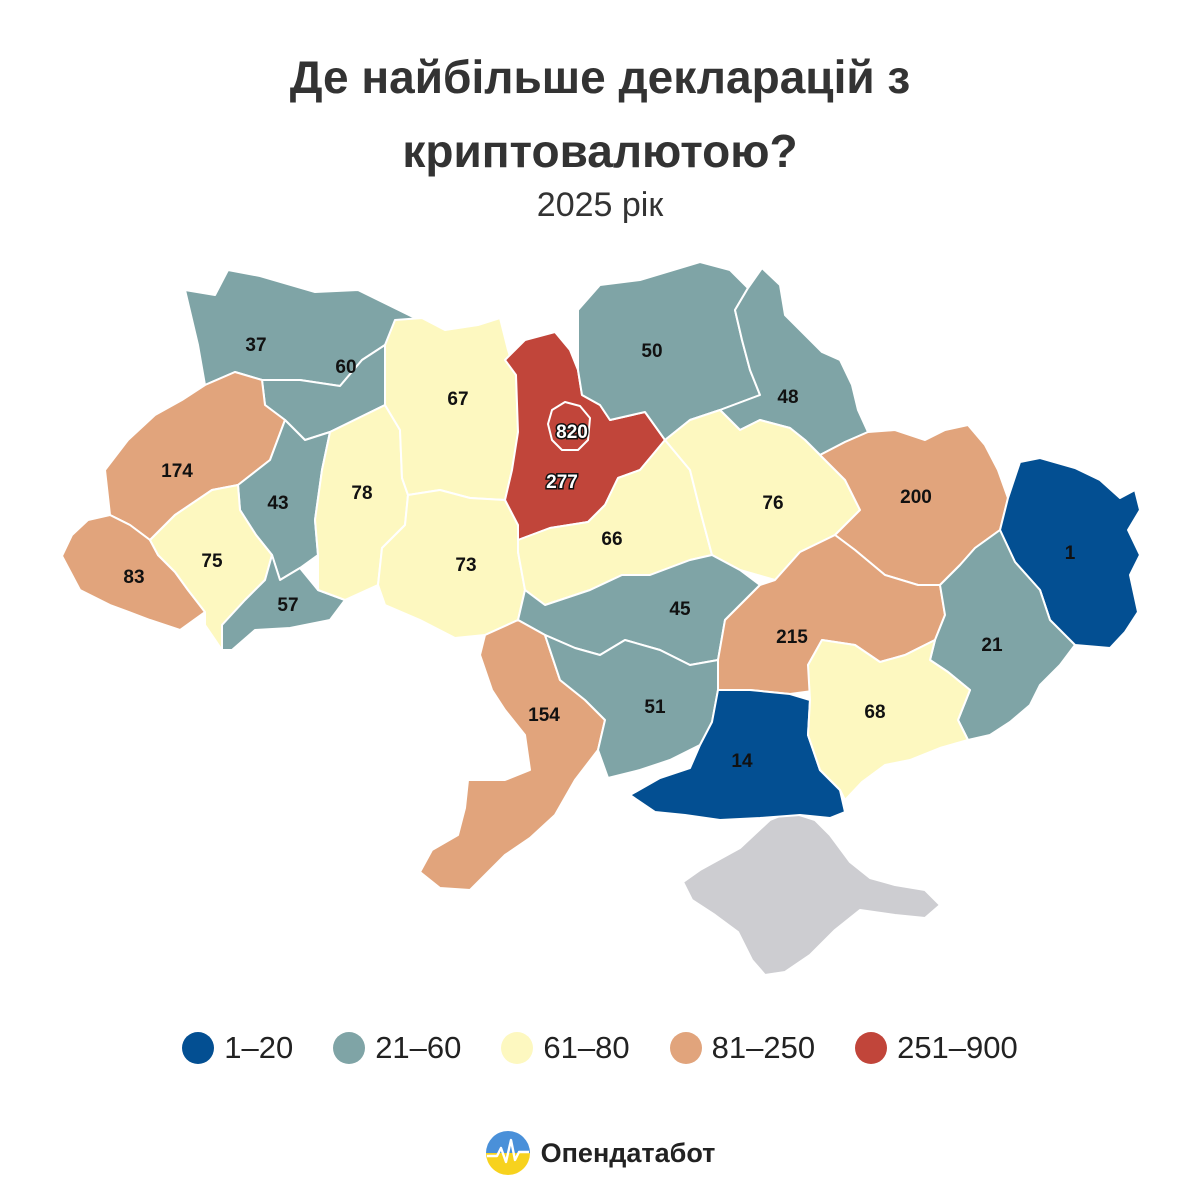  I want to click on region-value-sumy: 48, so click(787, 397).